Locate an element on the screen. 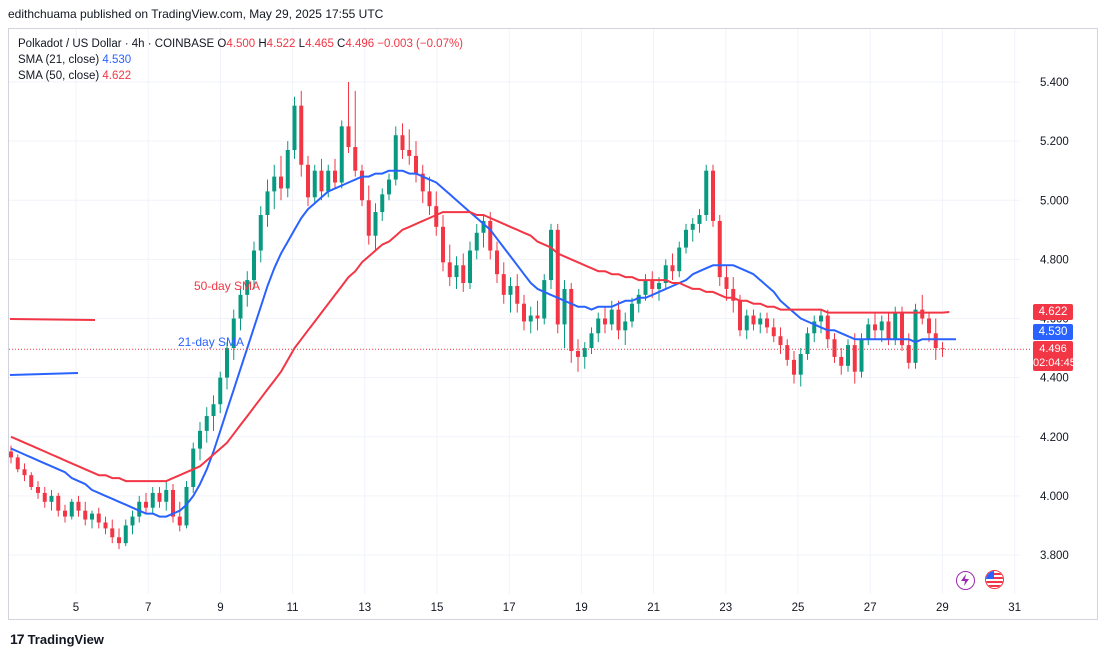  lightning-icon is located at coordinates (965, 580).